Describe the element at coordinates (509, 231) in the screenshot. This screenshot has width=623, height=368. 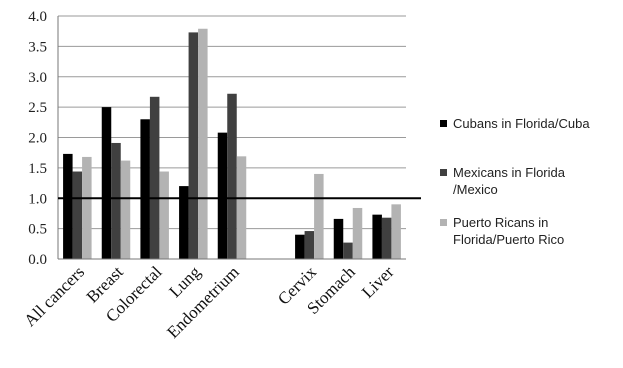
I see `legend-label-puerto-ricans: Puerto Ricans in Florida/Puerto Rico` at that location.